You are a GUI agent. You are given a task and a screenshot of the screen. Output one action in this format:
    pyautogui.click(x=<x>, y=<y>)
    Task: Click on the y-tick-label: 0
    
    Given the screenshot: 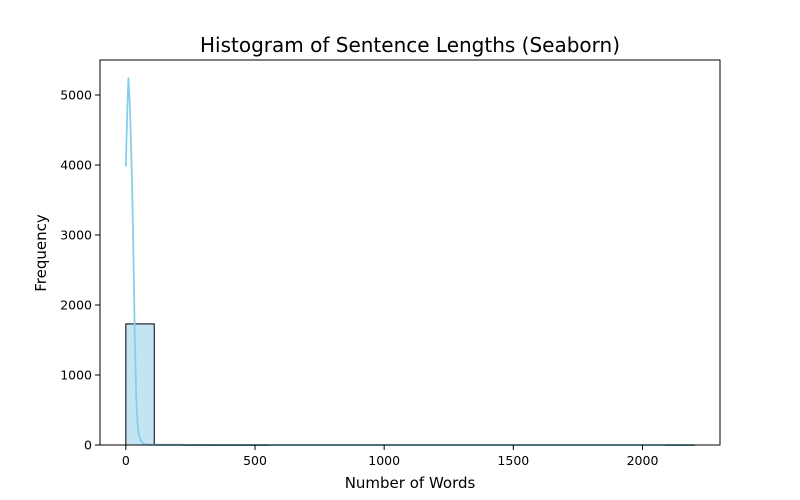 What is the action you would take?
    pyautogui.click(x=88, y=445)
    